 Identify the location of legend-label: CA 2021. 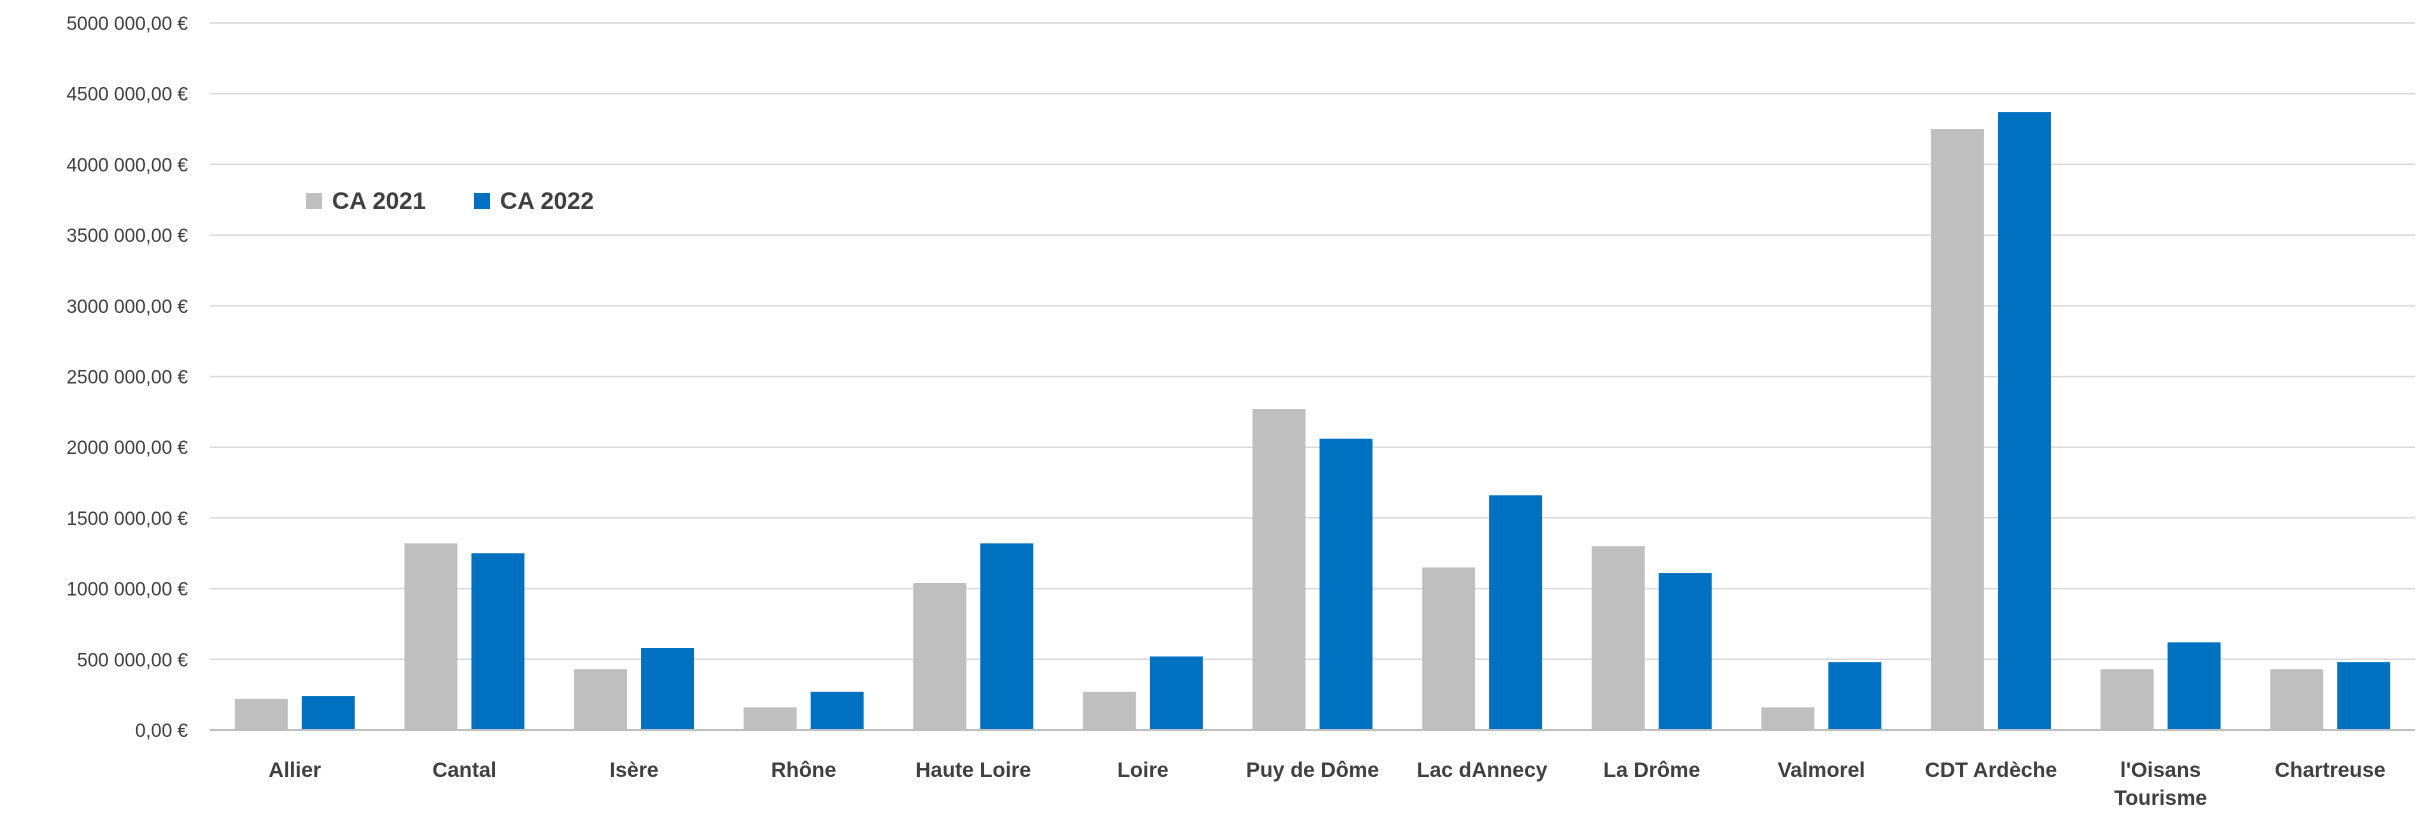
(379, 201).